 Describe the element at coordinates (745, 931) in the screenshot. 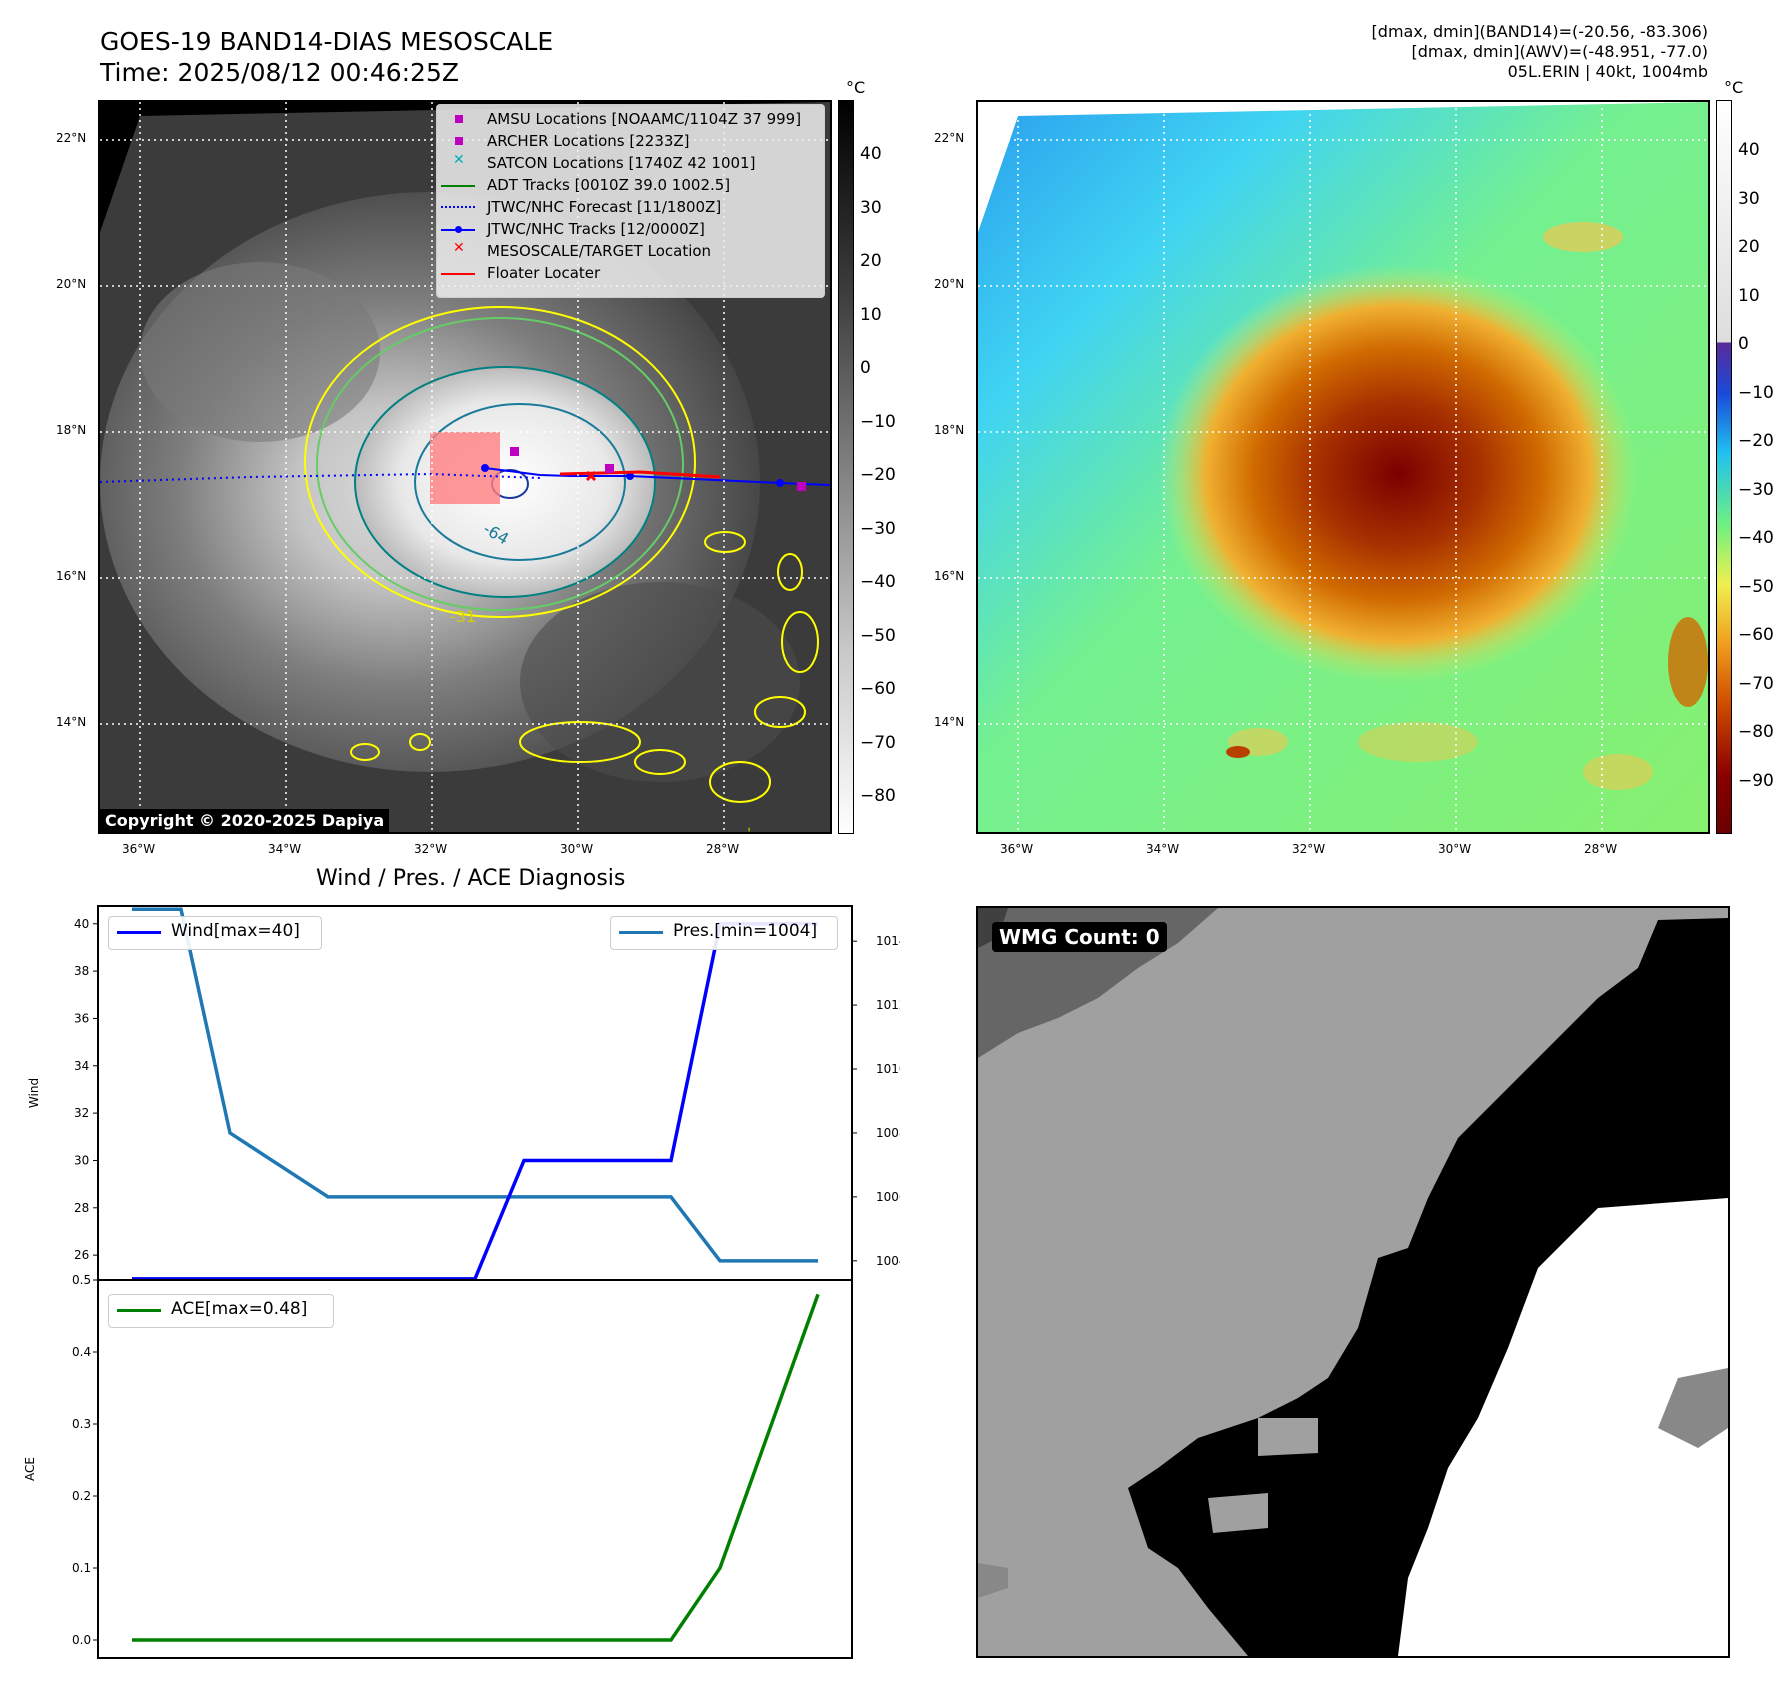

I see `pressure-legend-label: Pres.[min=1004]` at that location.